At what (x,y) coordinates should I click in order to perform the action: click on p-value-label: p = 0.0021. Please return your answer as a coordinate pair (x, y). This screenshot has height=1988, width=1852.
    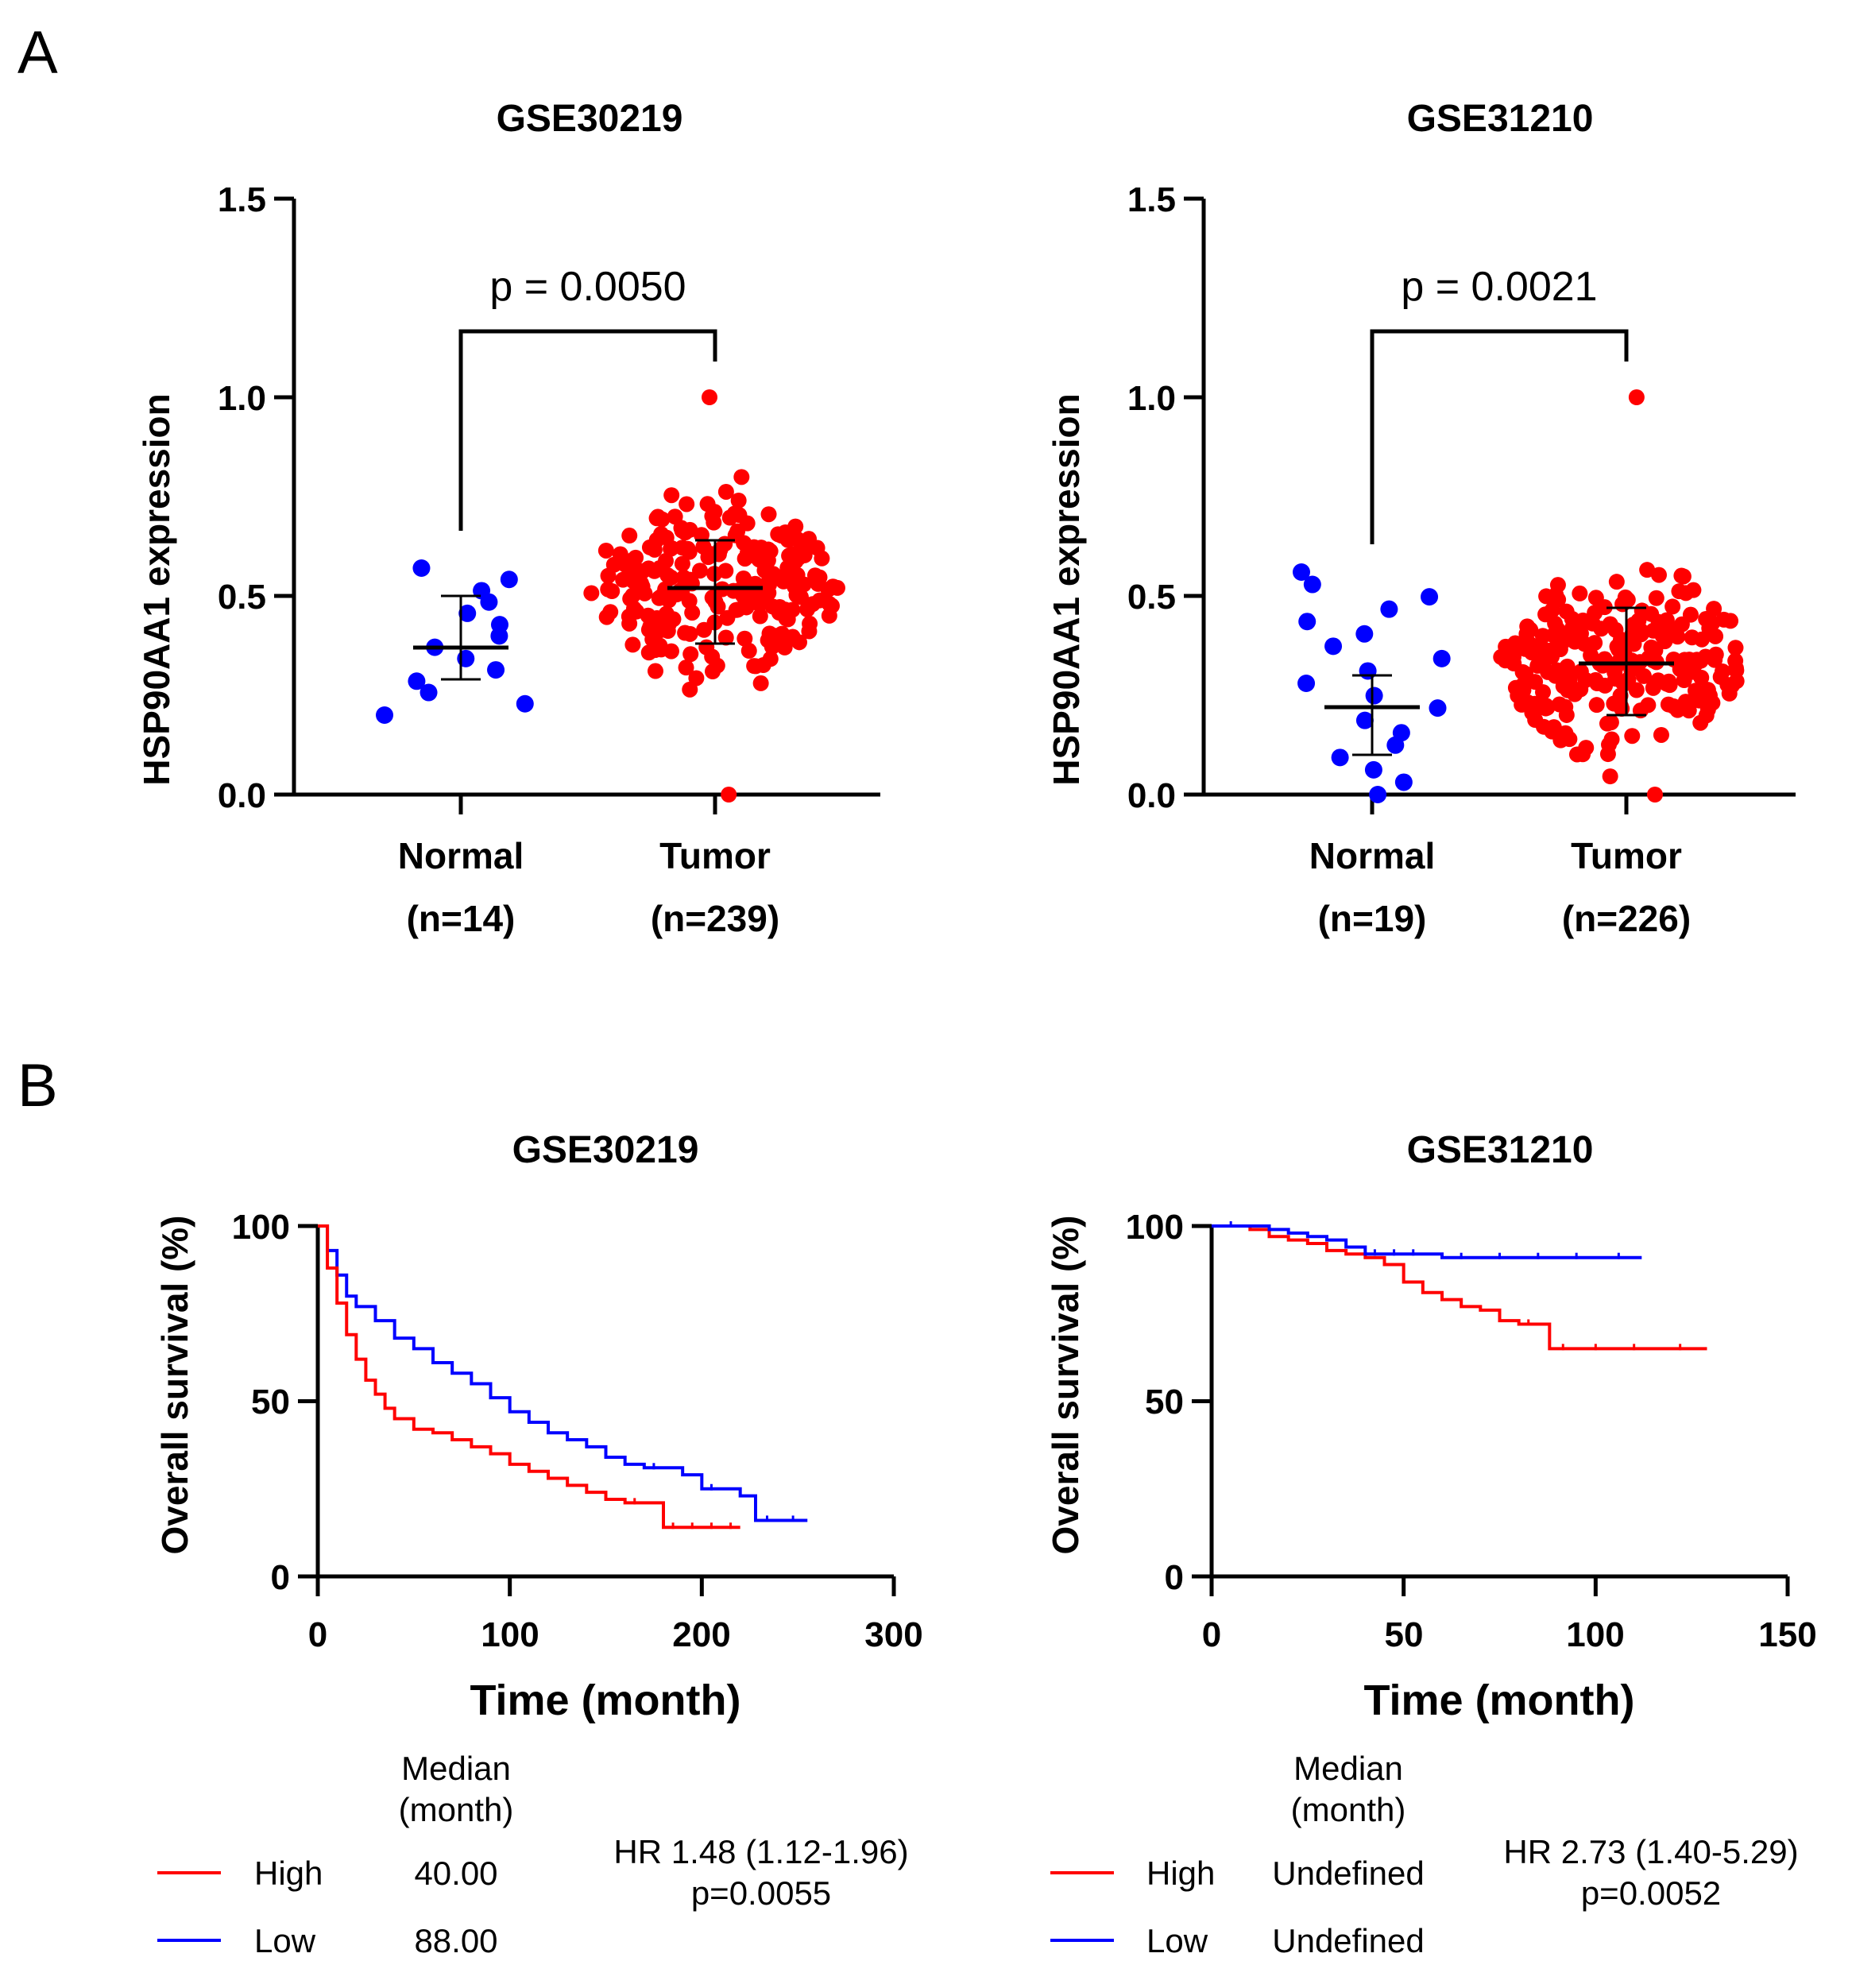
    Looking at the image, I should click on (1499, 287).